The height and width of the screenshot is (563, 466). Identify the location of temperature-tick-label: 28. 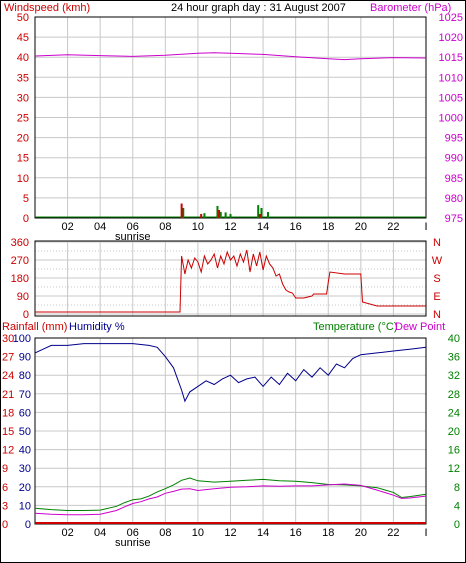
(454, 395).